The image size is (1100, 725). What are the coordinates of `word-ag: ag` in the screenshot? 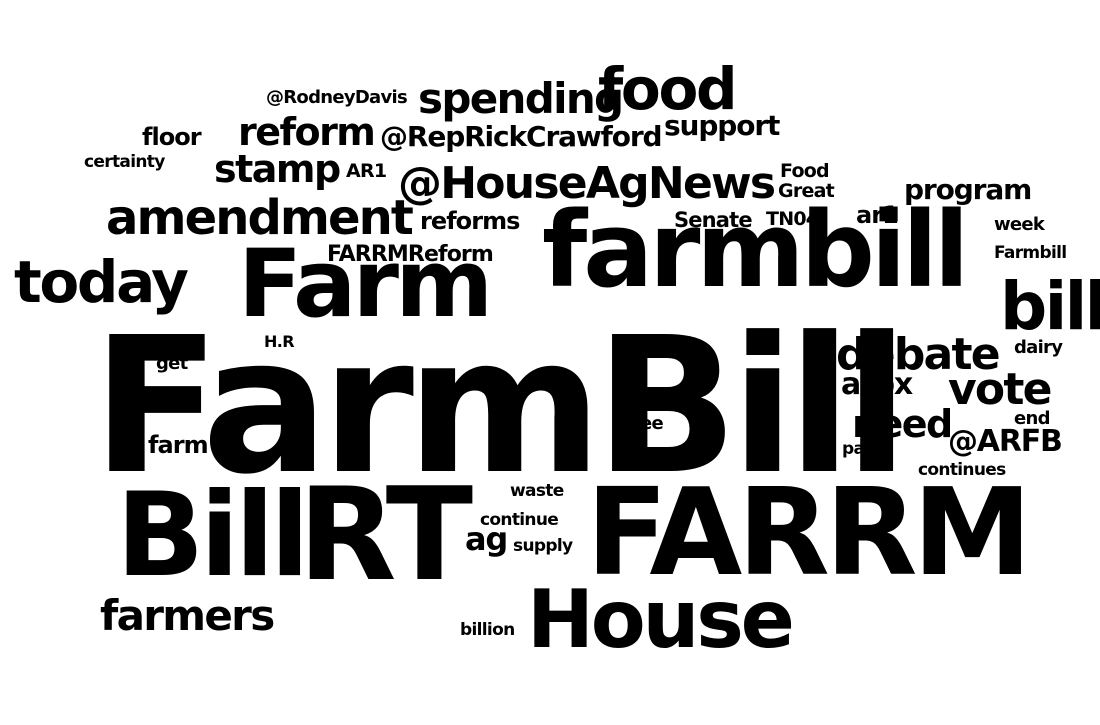 It's located at (486, 539).